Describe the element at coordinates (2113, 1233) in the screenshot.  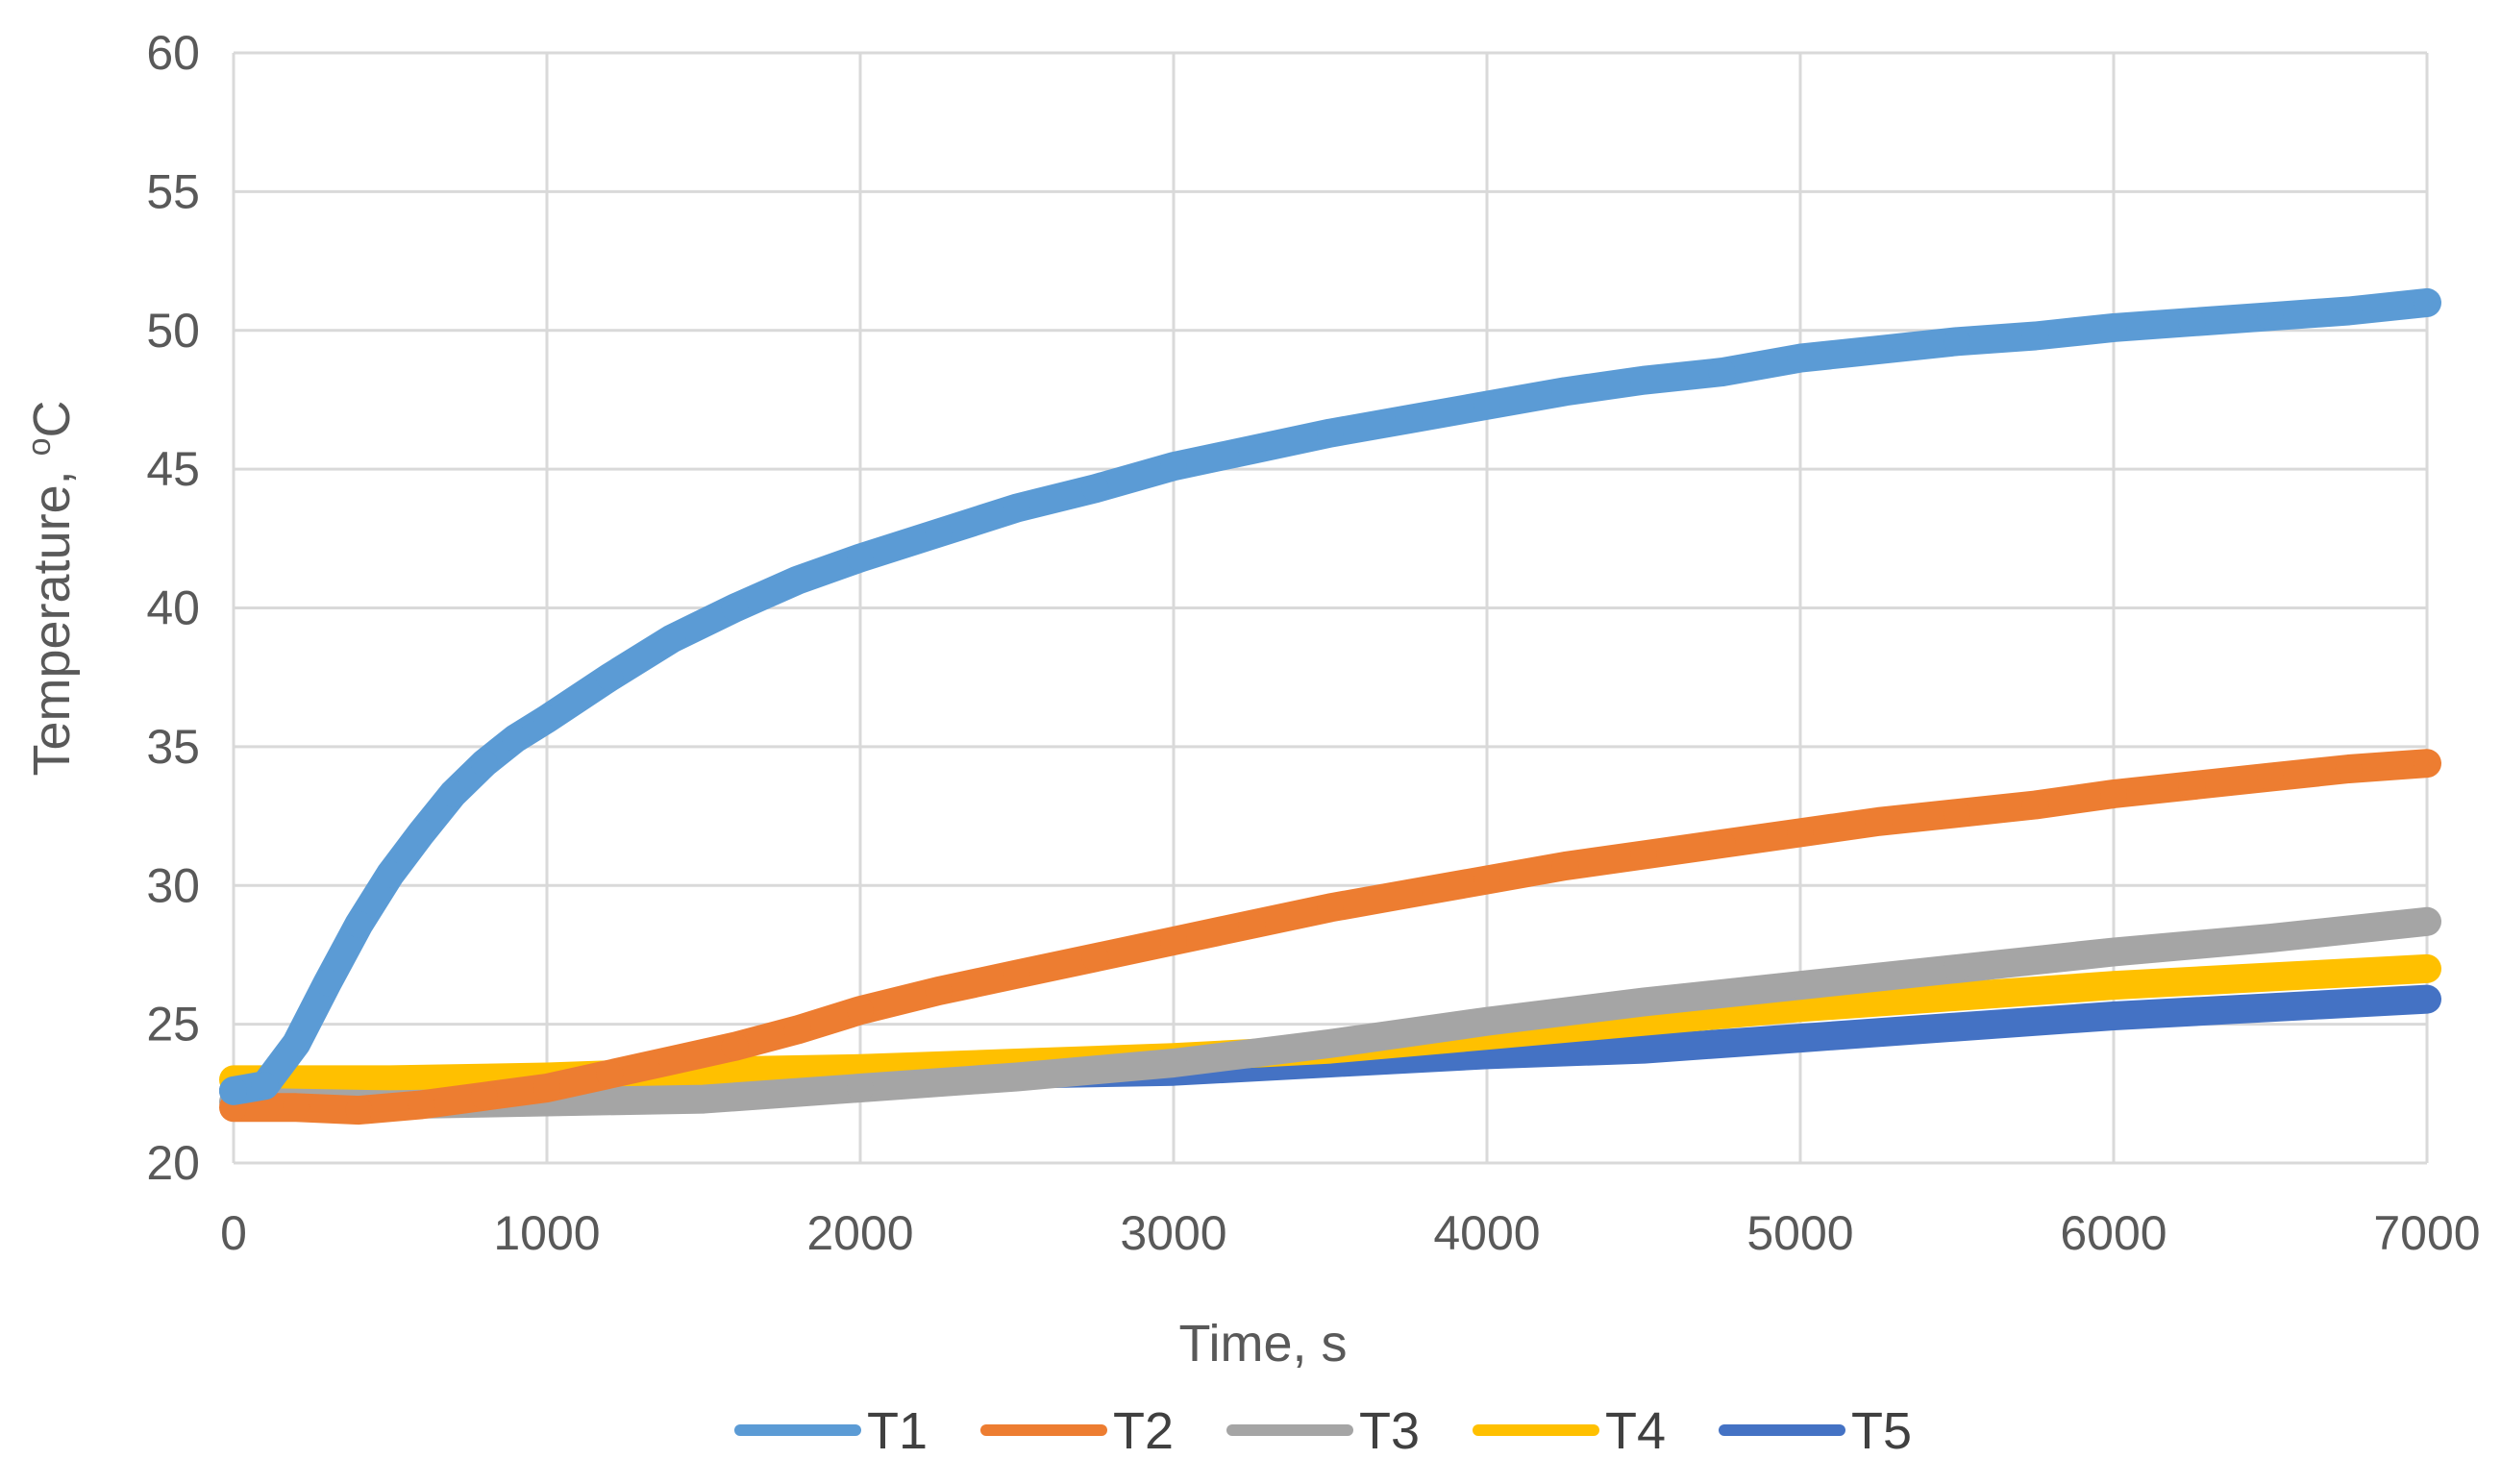
I see `x-tick-label: 6000` at that location.